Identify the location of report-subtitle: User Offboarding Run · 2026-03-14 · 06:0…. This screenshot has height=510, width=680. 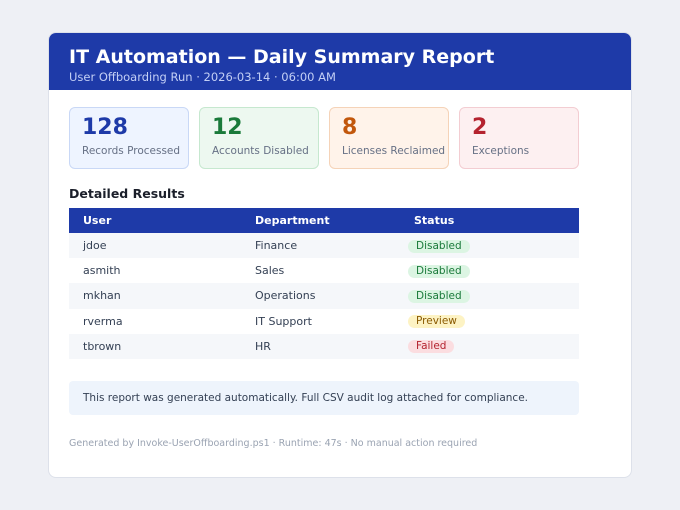
(202, 77).